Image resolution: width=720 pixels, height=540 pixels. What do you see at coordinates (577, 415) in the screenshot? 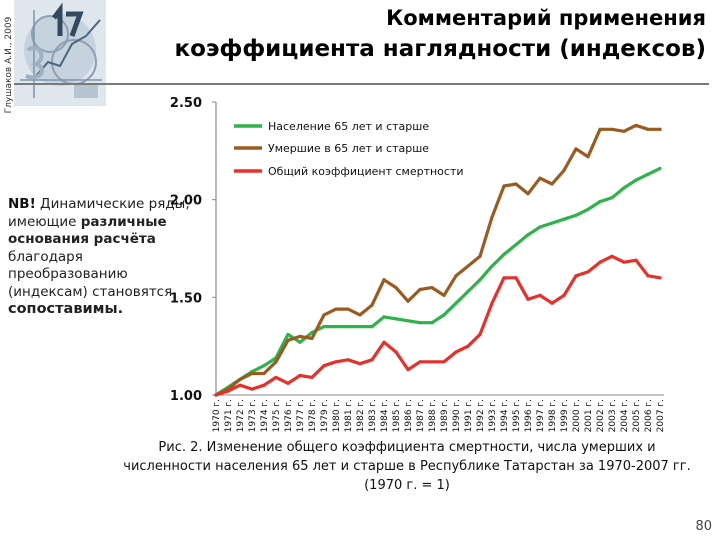
I see `x-tick-label: 2000 г.` at bounding box center [577, 415].